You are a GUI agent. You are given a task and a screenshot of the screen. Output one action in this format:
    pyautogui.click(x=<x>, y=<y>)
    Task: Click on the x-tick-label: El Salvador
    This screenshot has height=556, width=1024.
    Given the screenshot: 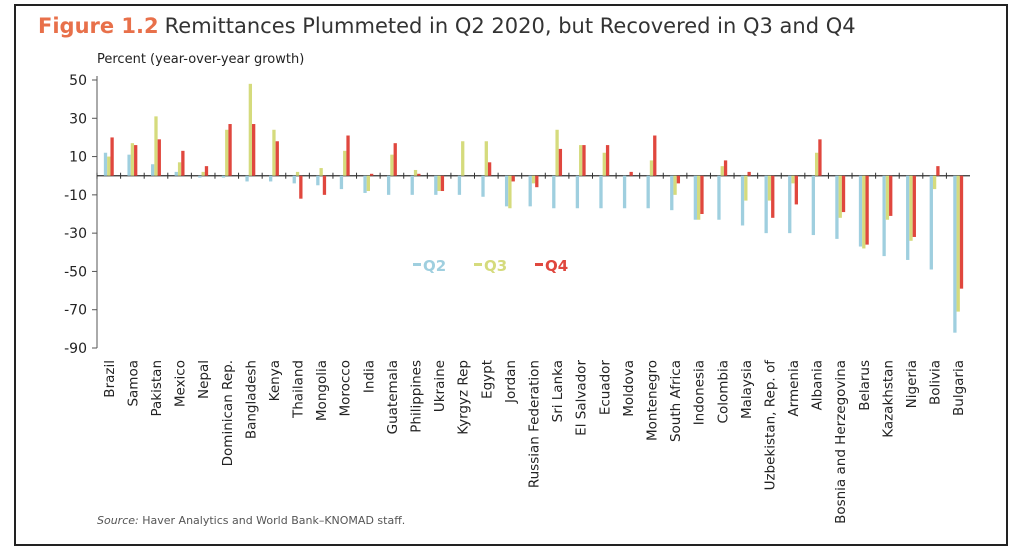 What is the action you would take?
    pyautogui.click(x=582, y=398)
    